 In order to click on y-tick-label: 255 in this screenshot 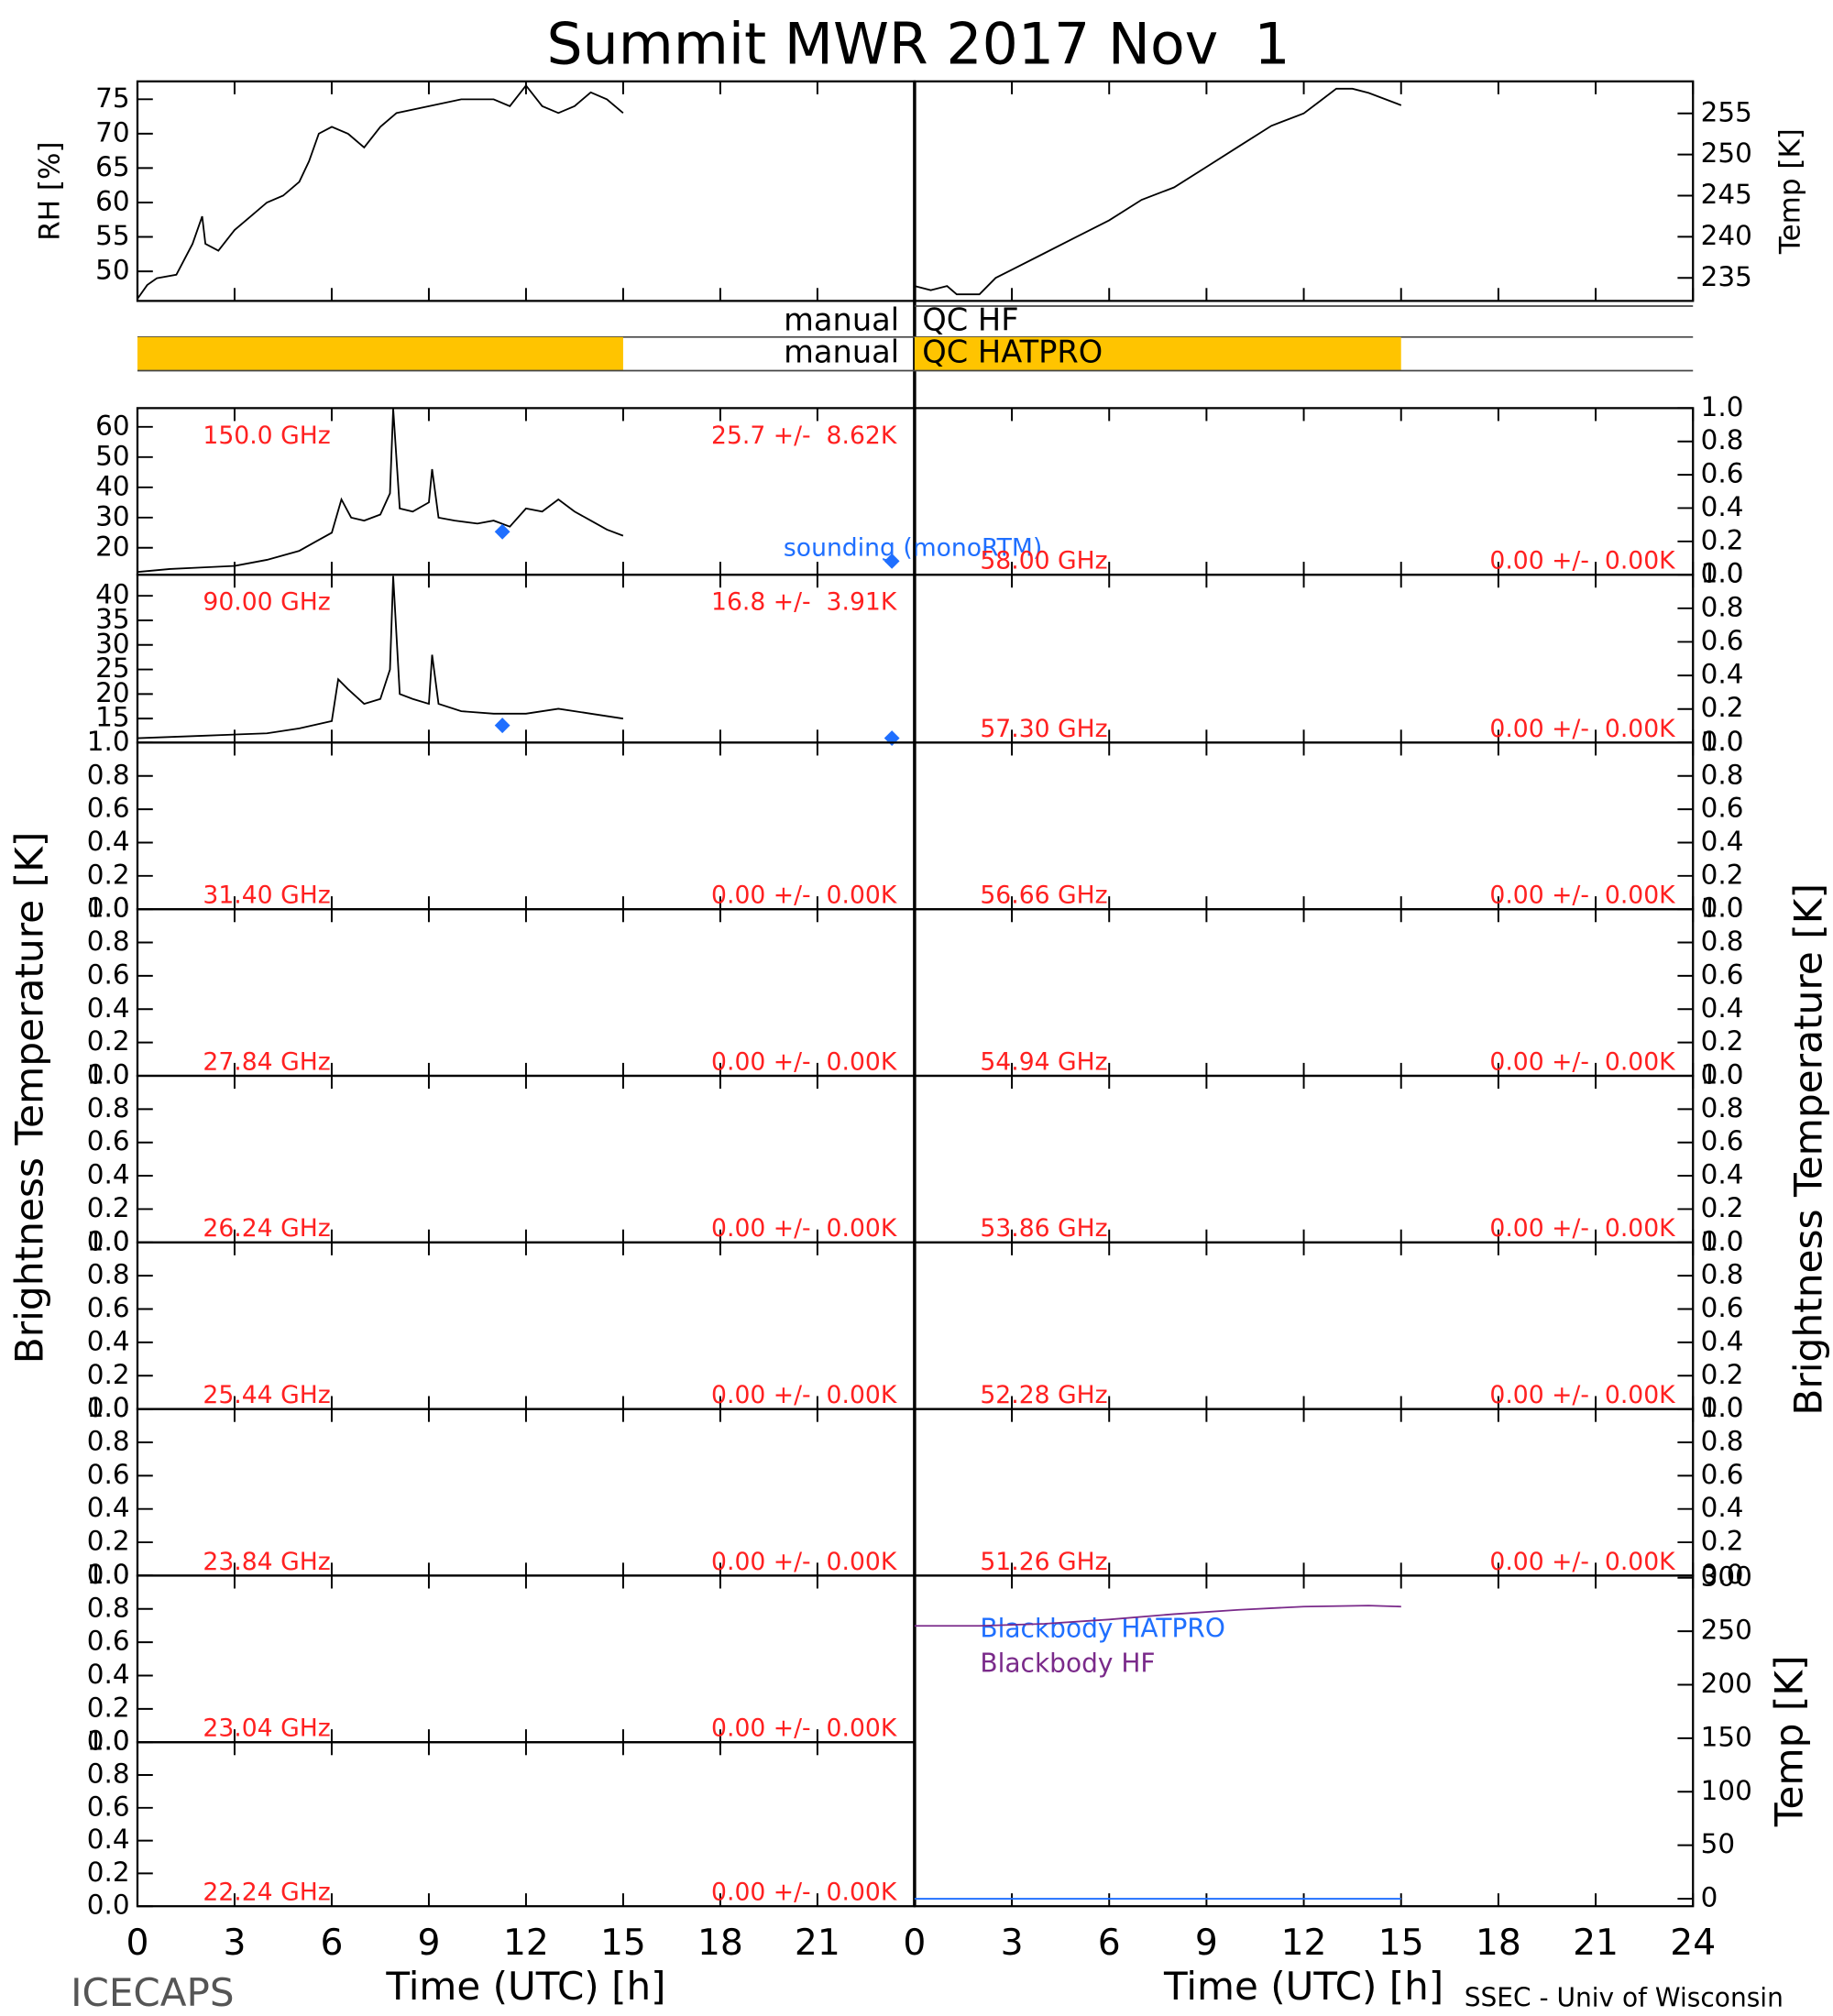, I will do `click(1726, 111)`.